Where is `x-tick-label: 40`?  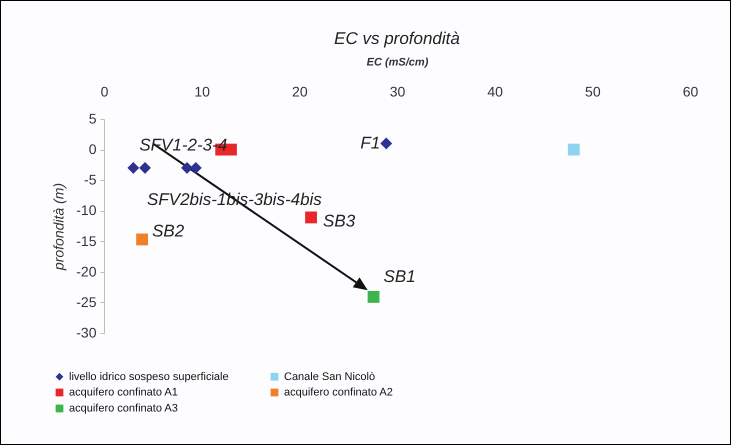 x-tick-label: 40 is located at coordinates (495, 92).